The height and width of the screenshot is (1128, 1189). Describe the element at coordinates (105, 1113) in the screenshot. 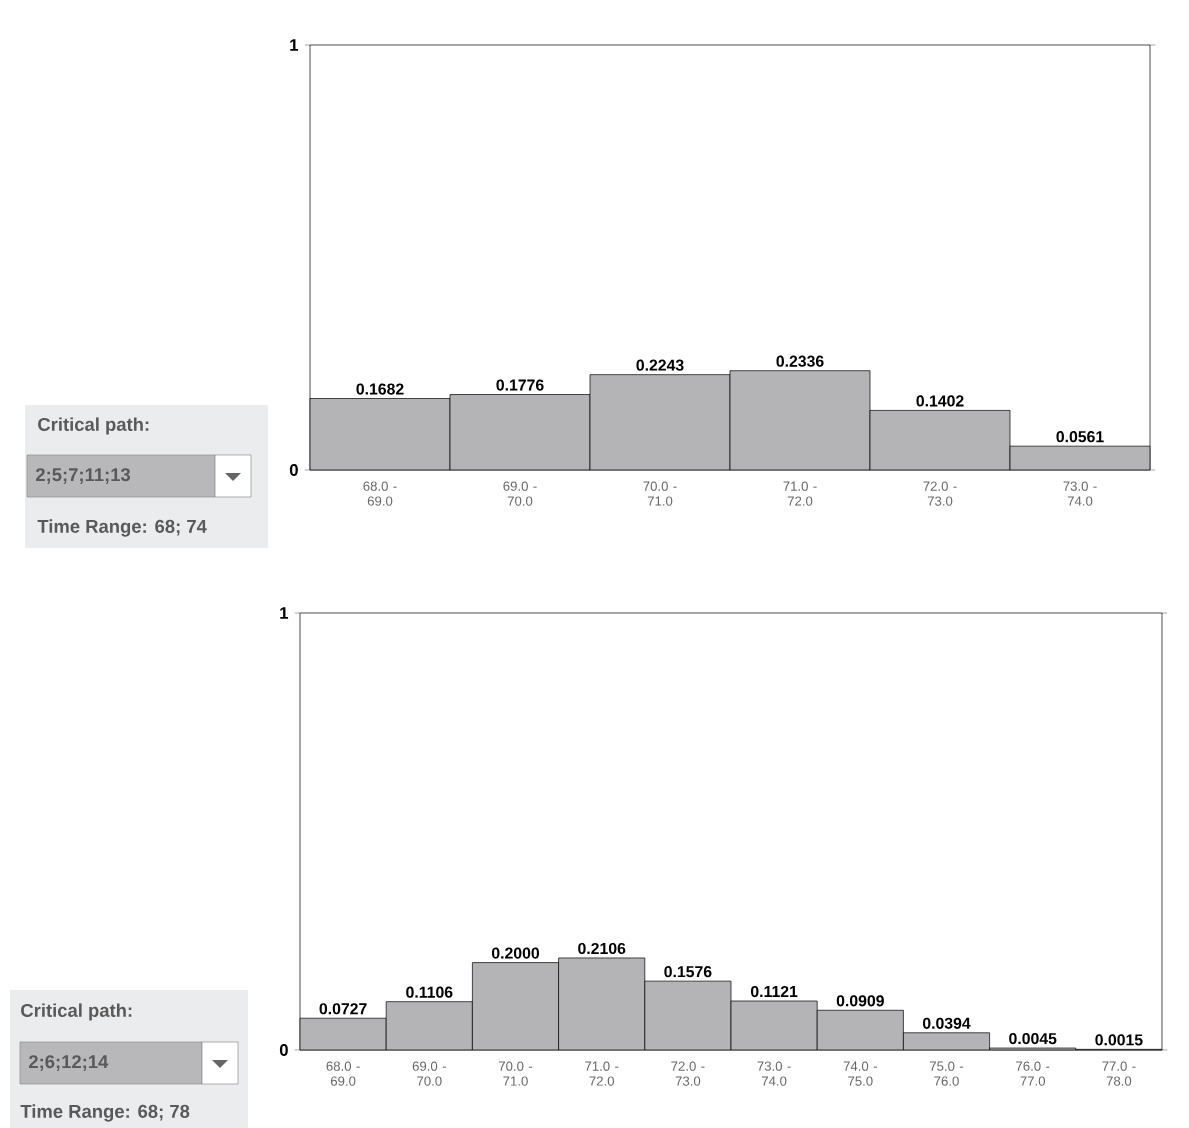

I see `text: Time Range: 68; 78` at that location.